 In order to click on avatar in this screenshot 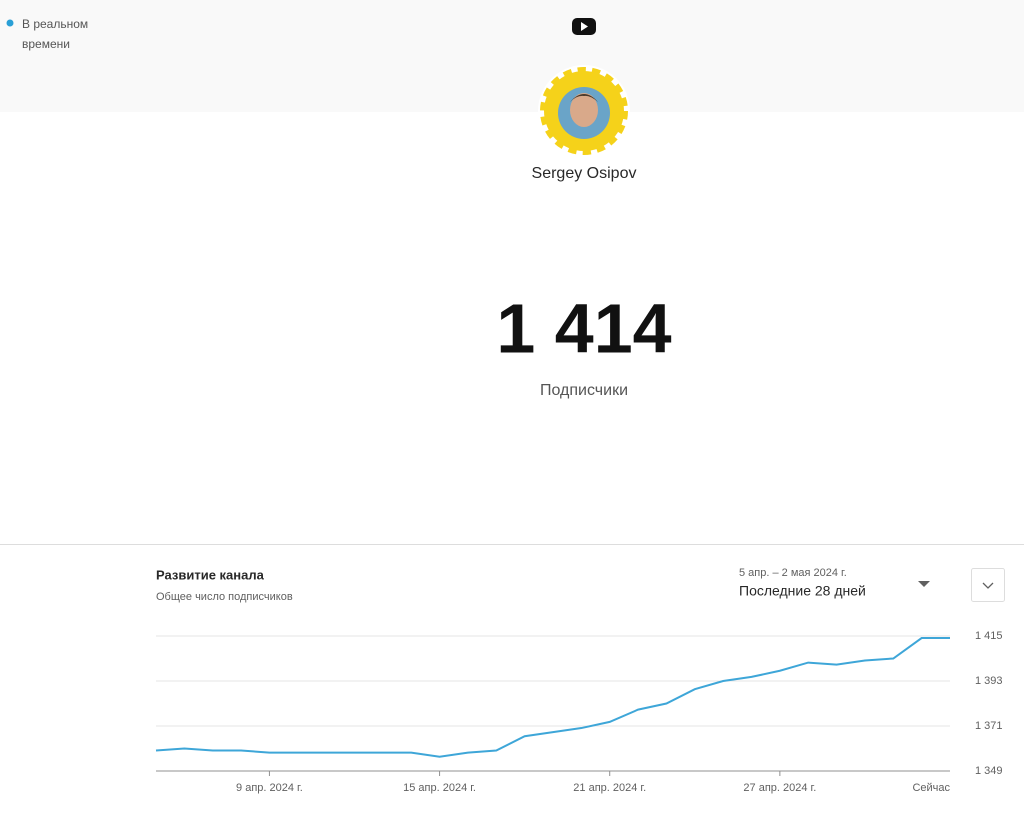, I will do `click(584, 111)`.